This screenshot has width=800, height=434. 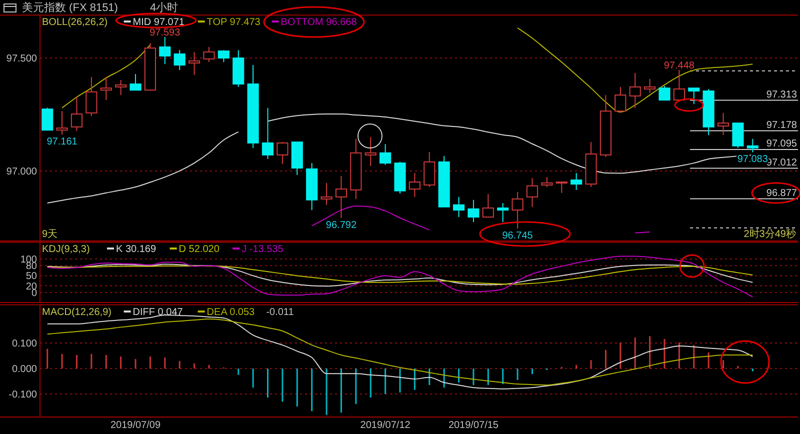 What do you see at coordinates (752, 160) in the screenshot?
I see `annotation: 97.083` at bounding box center [752, 160].